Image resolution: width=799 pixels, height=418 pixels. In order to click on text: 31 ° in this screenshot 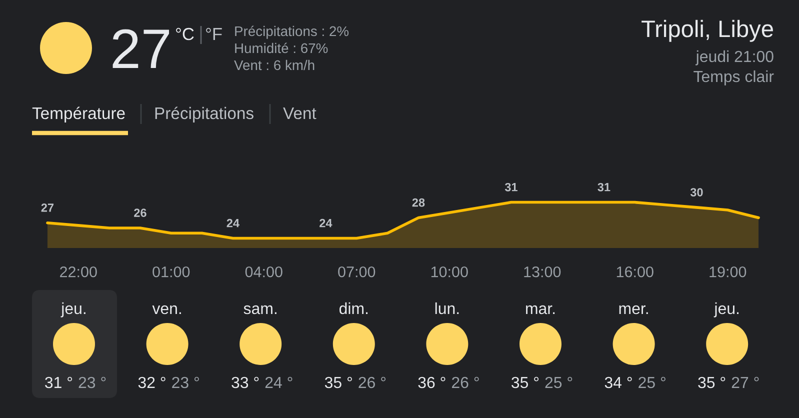, I will do `click(58, 382)`.